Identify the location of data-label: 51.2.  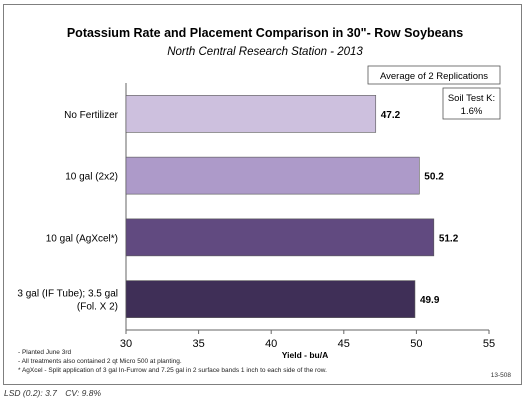
(449, 238).